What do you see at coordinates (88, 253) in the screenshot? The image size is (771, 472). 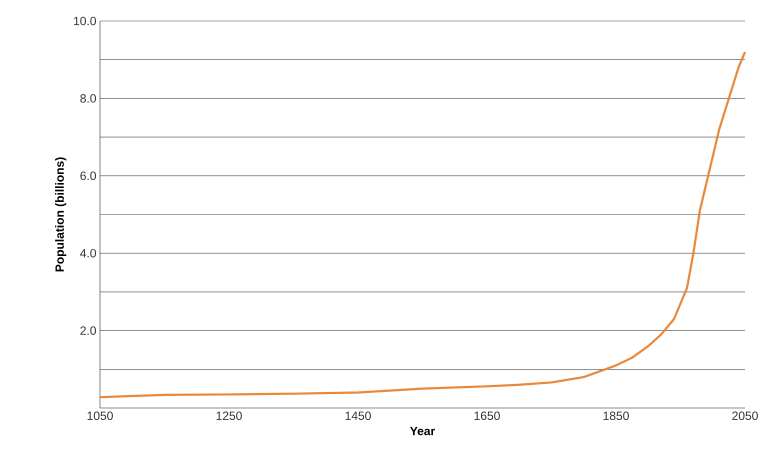 I see `y-tick-label: 4.0` at bounding box center [88, 253].